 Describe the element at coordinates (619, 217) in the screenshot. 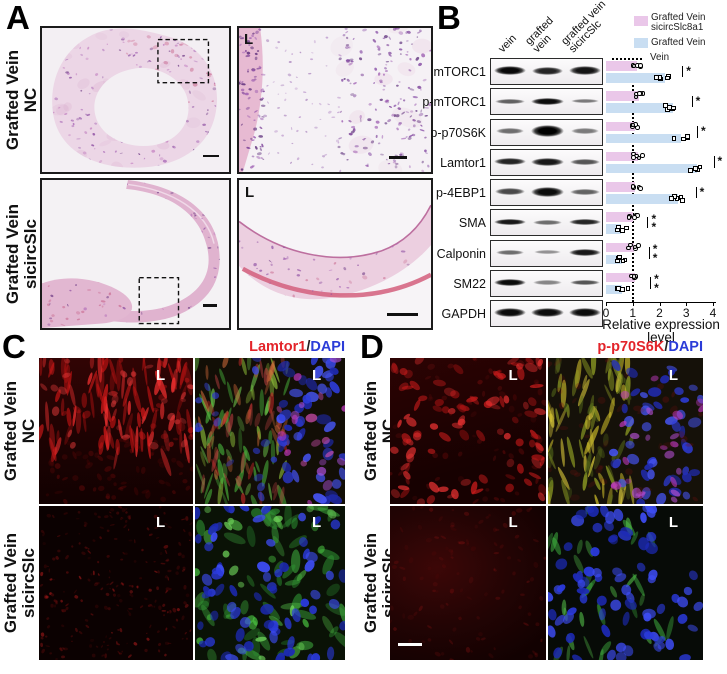

I see `bar-SMA-sicircslc8a1` at that location.